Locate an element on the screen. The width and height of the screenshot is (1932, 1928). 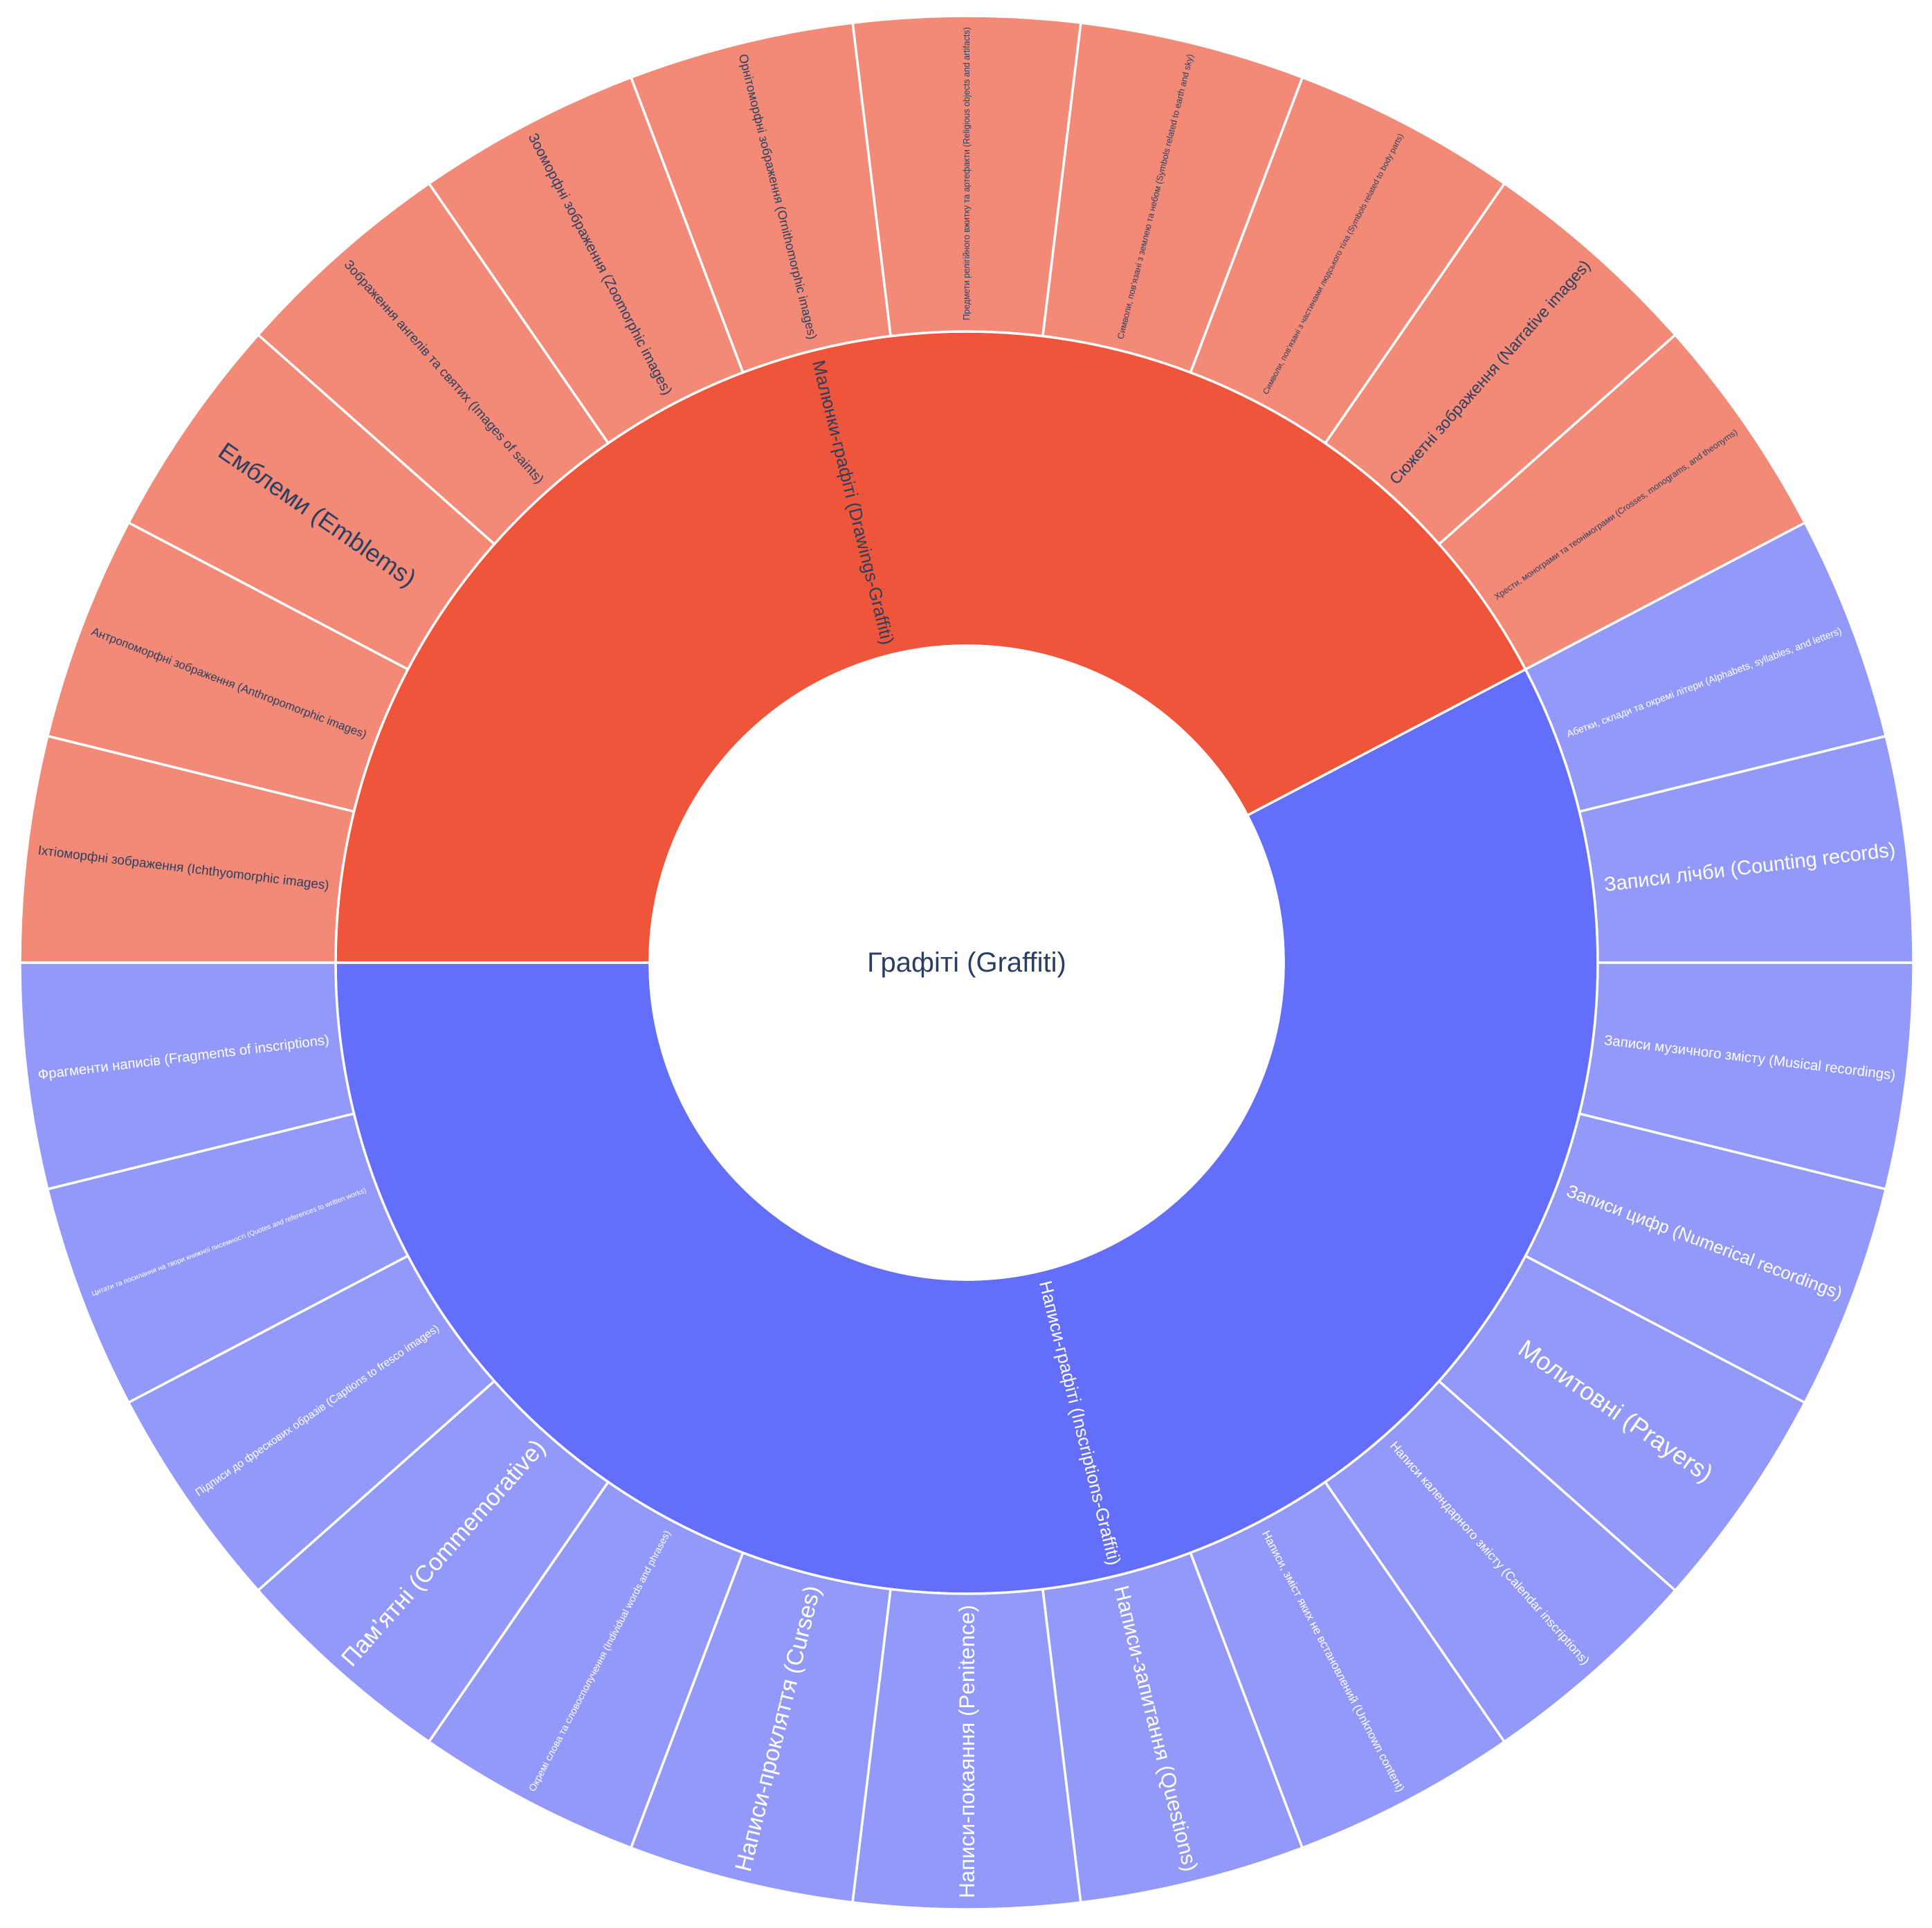
segment-root-graffiti is located at coordinates (966, 963).